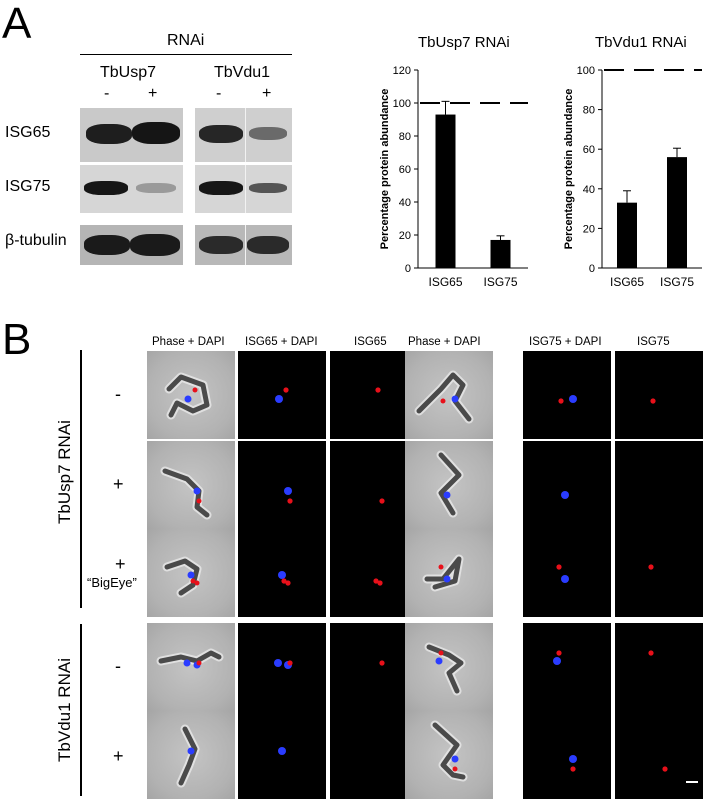 Image resolution: width=709 pixels, height=800 pixels. Describe the element at coordinates (118, 666) in the screenshot. I see `row-label-vdu1-minus: -` at that location.